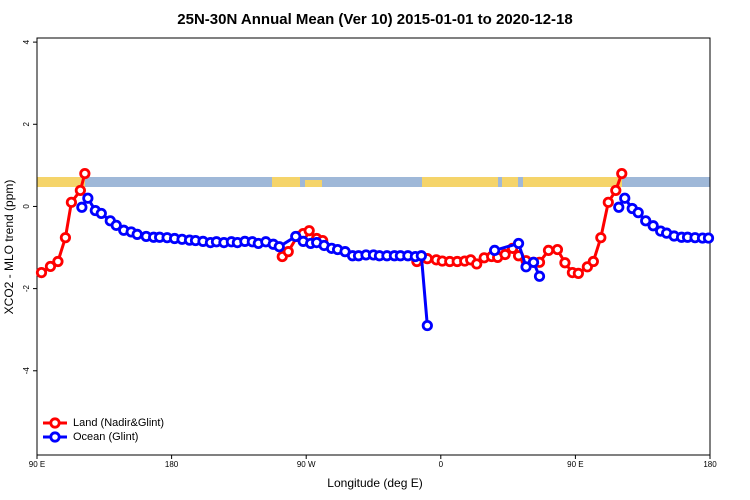 This screenshot has height=500, width=750. I want to click on legend-label: Ocean (Glint), so click(105, 437).